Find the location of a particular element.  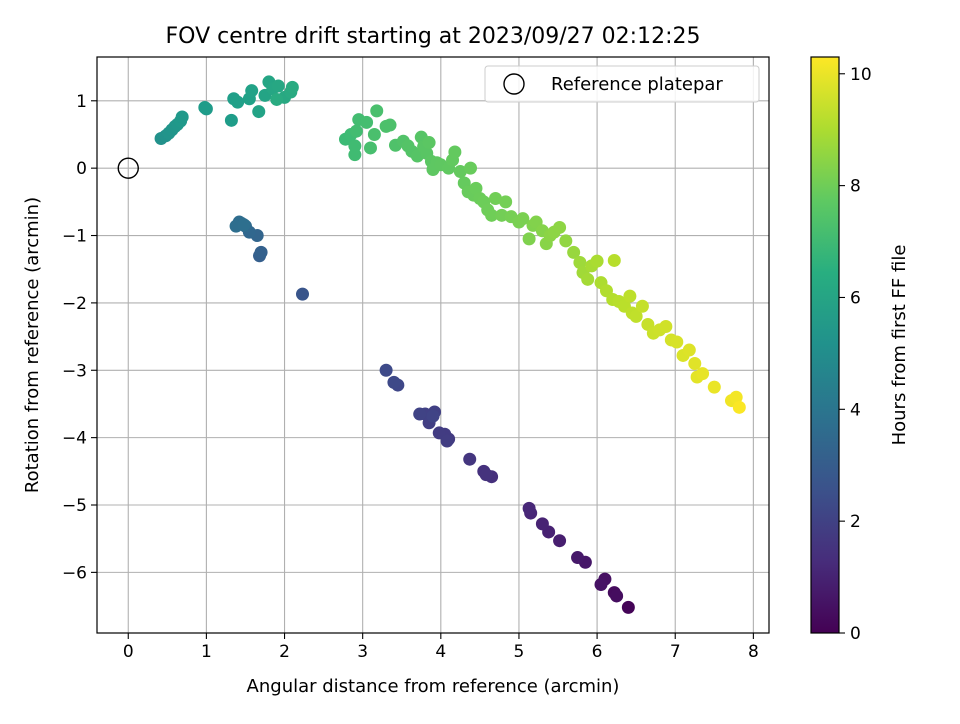

x-tick-label: 8 is located at coordinates (753, 652).